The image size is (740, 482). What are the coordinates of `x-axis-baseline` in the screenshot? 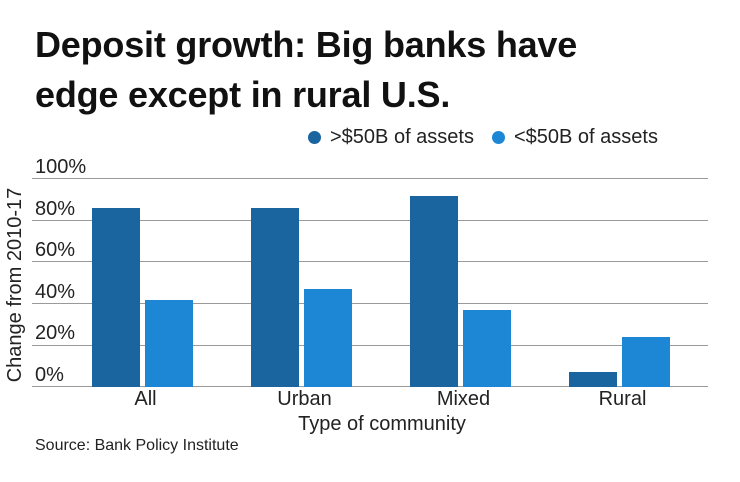 It's located at (370, 387).